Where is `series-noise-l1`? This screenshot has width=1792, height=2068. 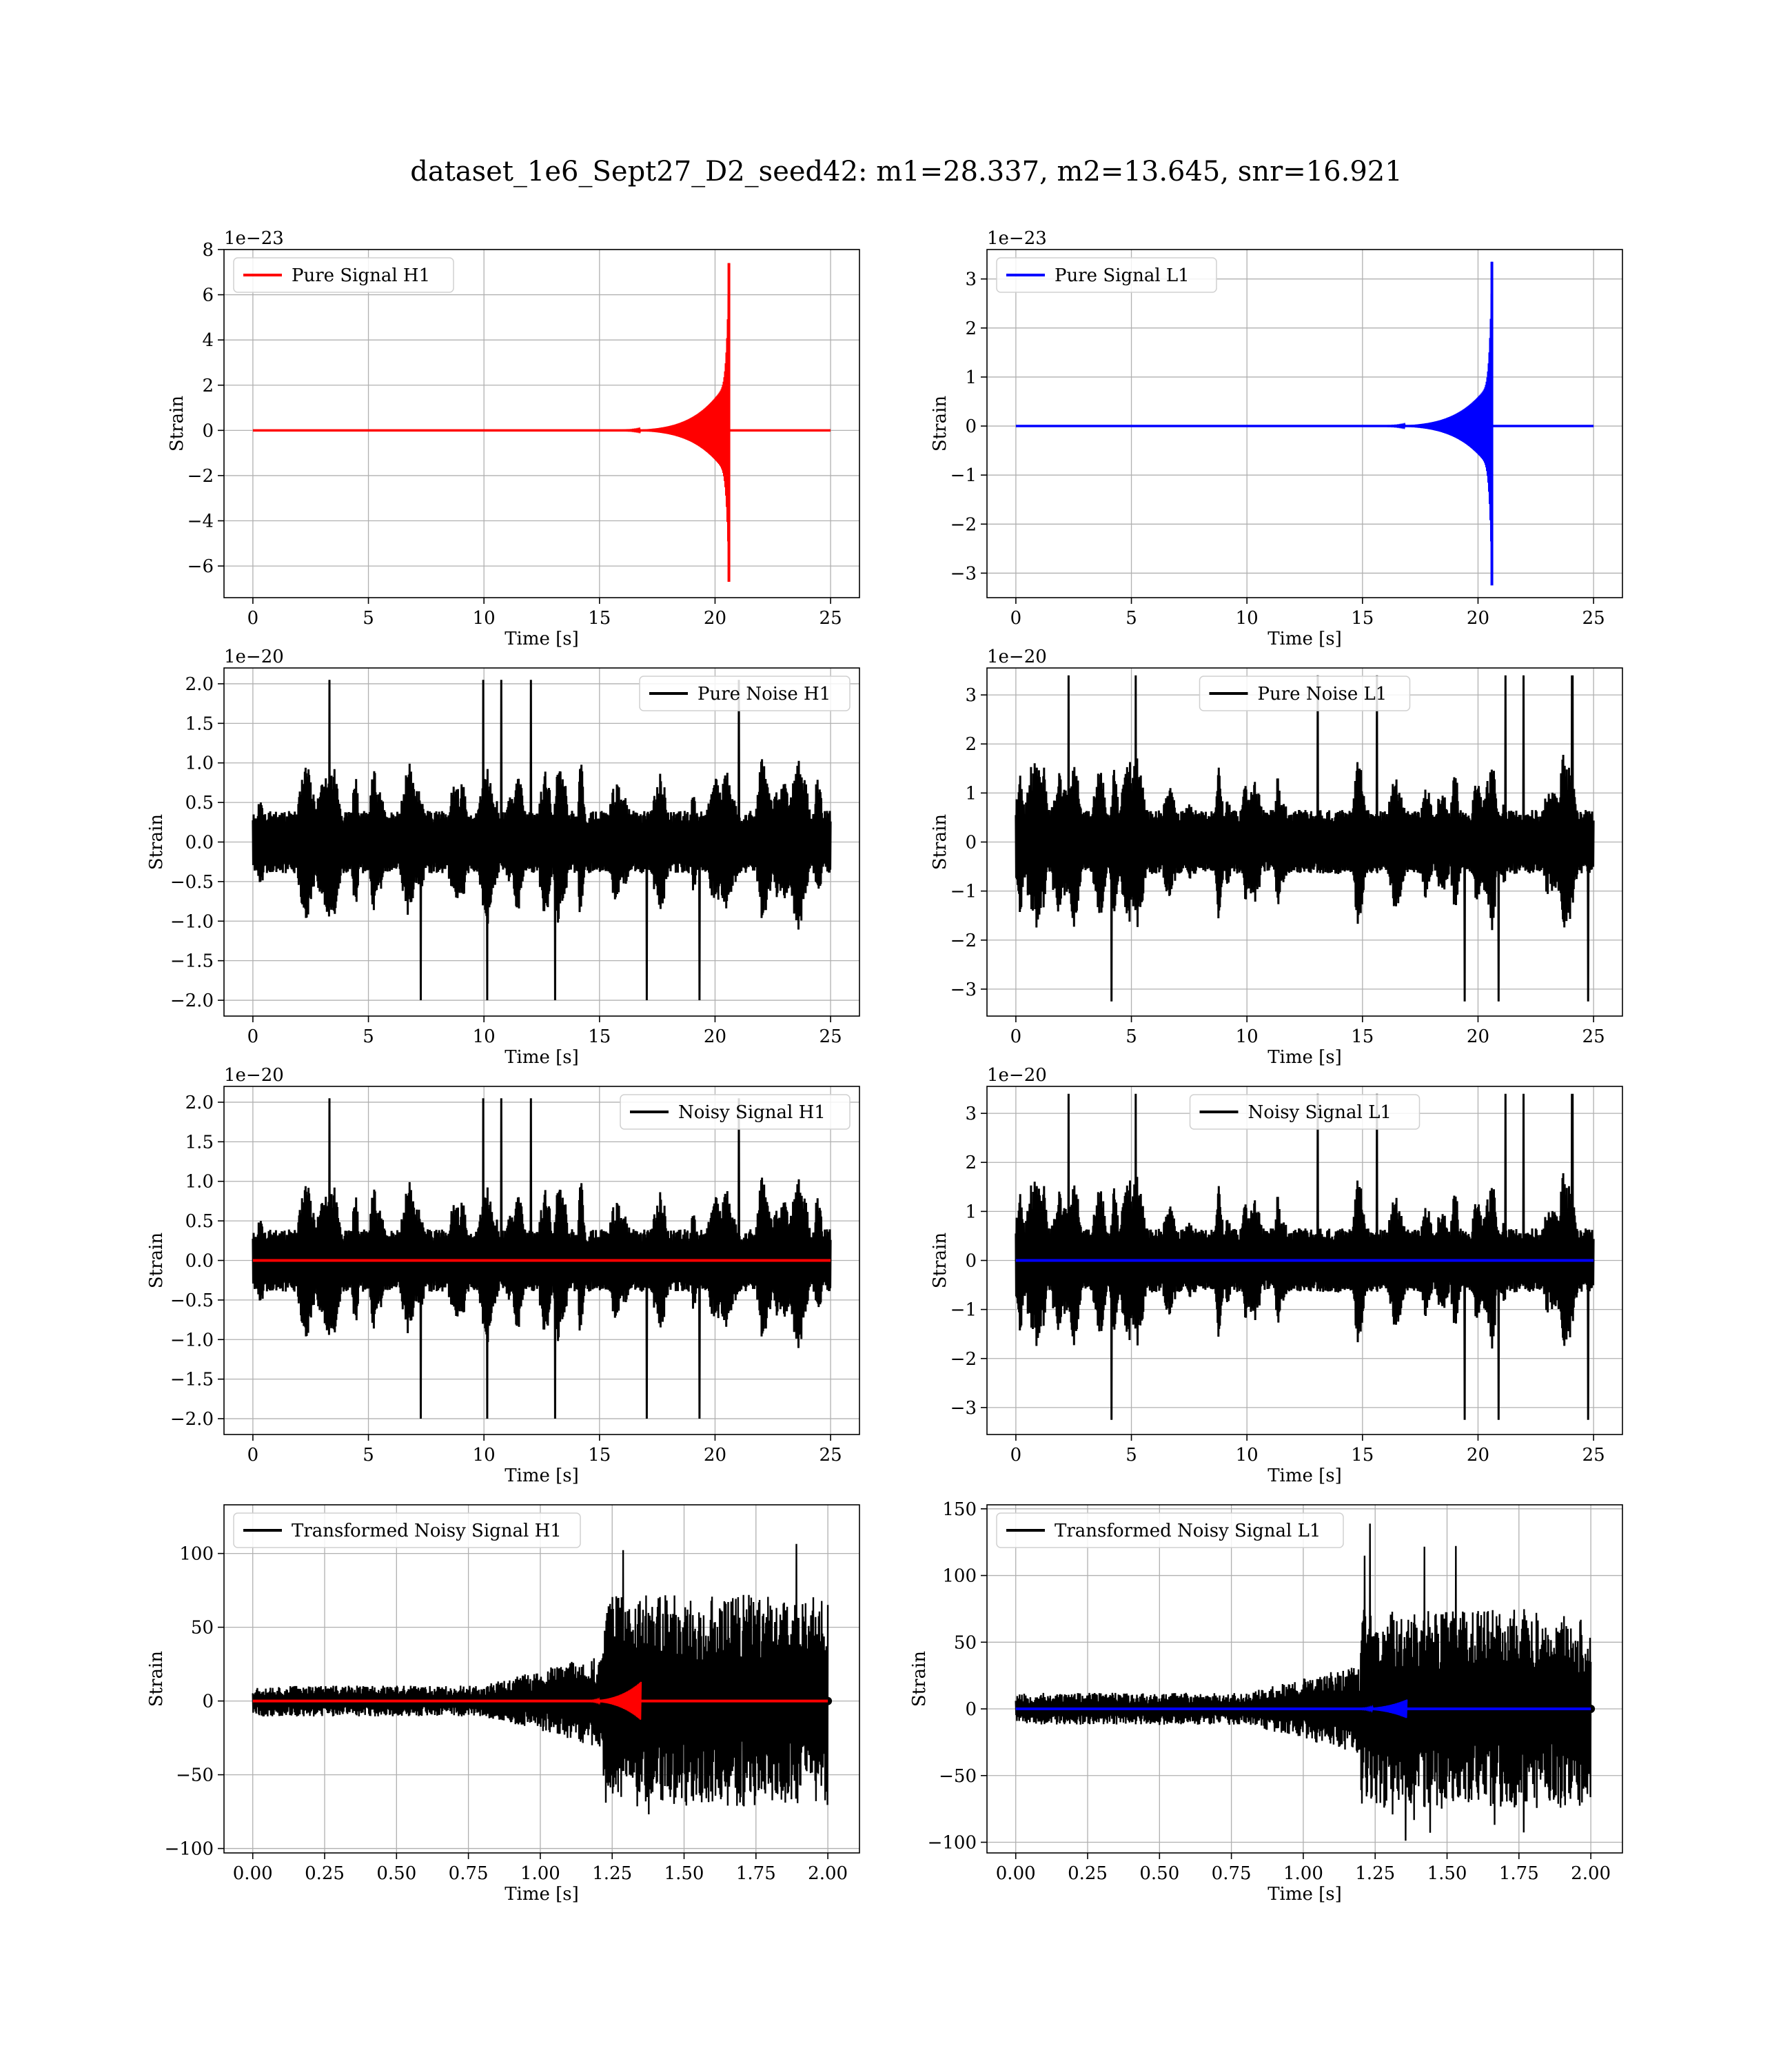 series-noise-l1 is located at coordinates (1305, 1256).